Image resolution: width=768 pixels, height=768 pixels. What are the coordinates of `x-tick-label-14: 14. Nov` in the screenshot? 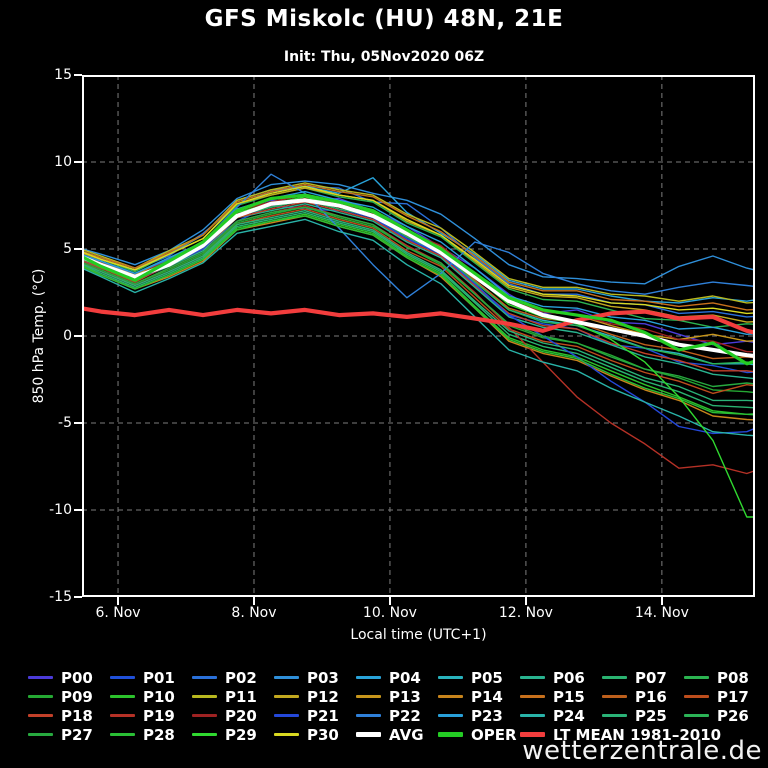 It's located at (661, 613).